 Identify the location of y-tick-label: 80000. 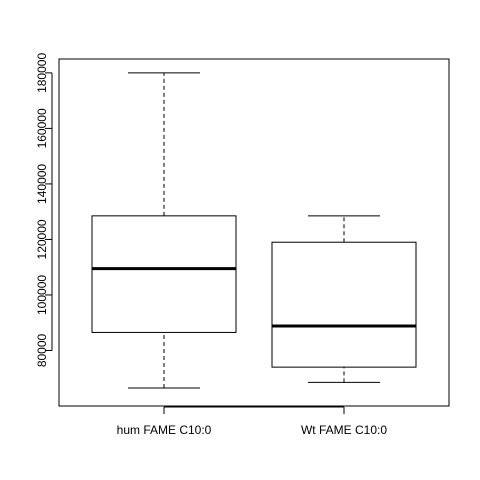
(42, 350).